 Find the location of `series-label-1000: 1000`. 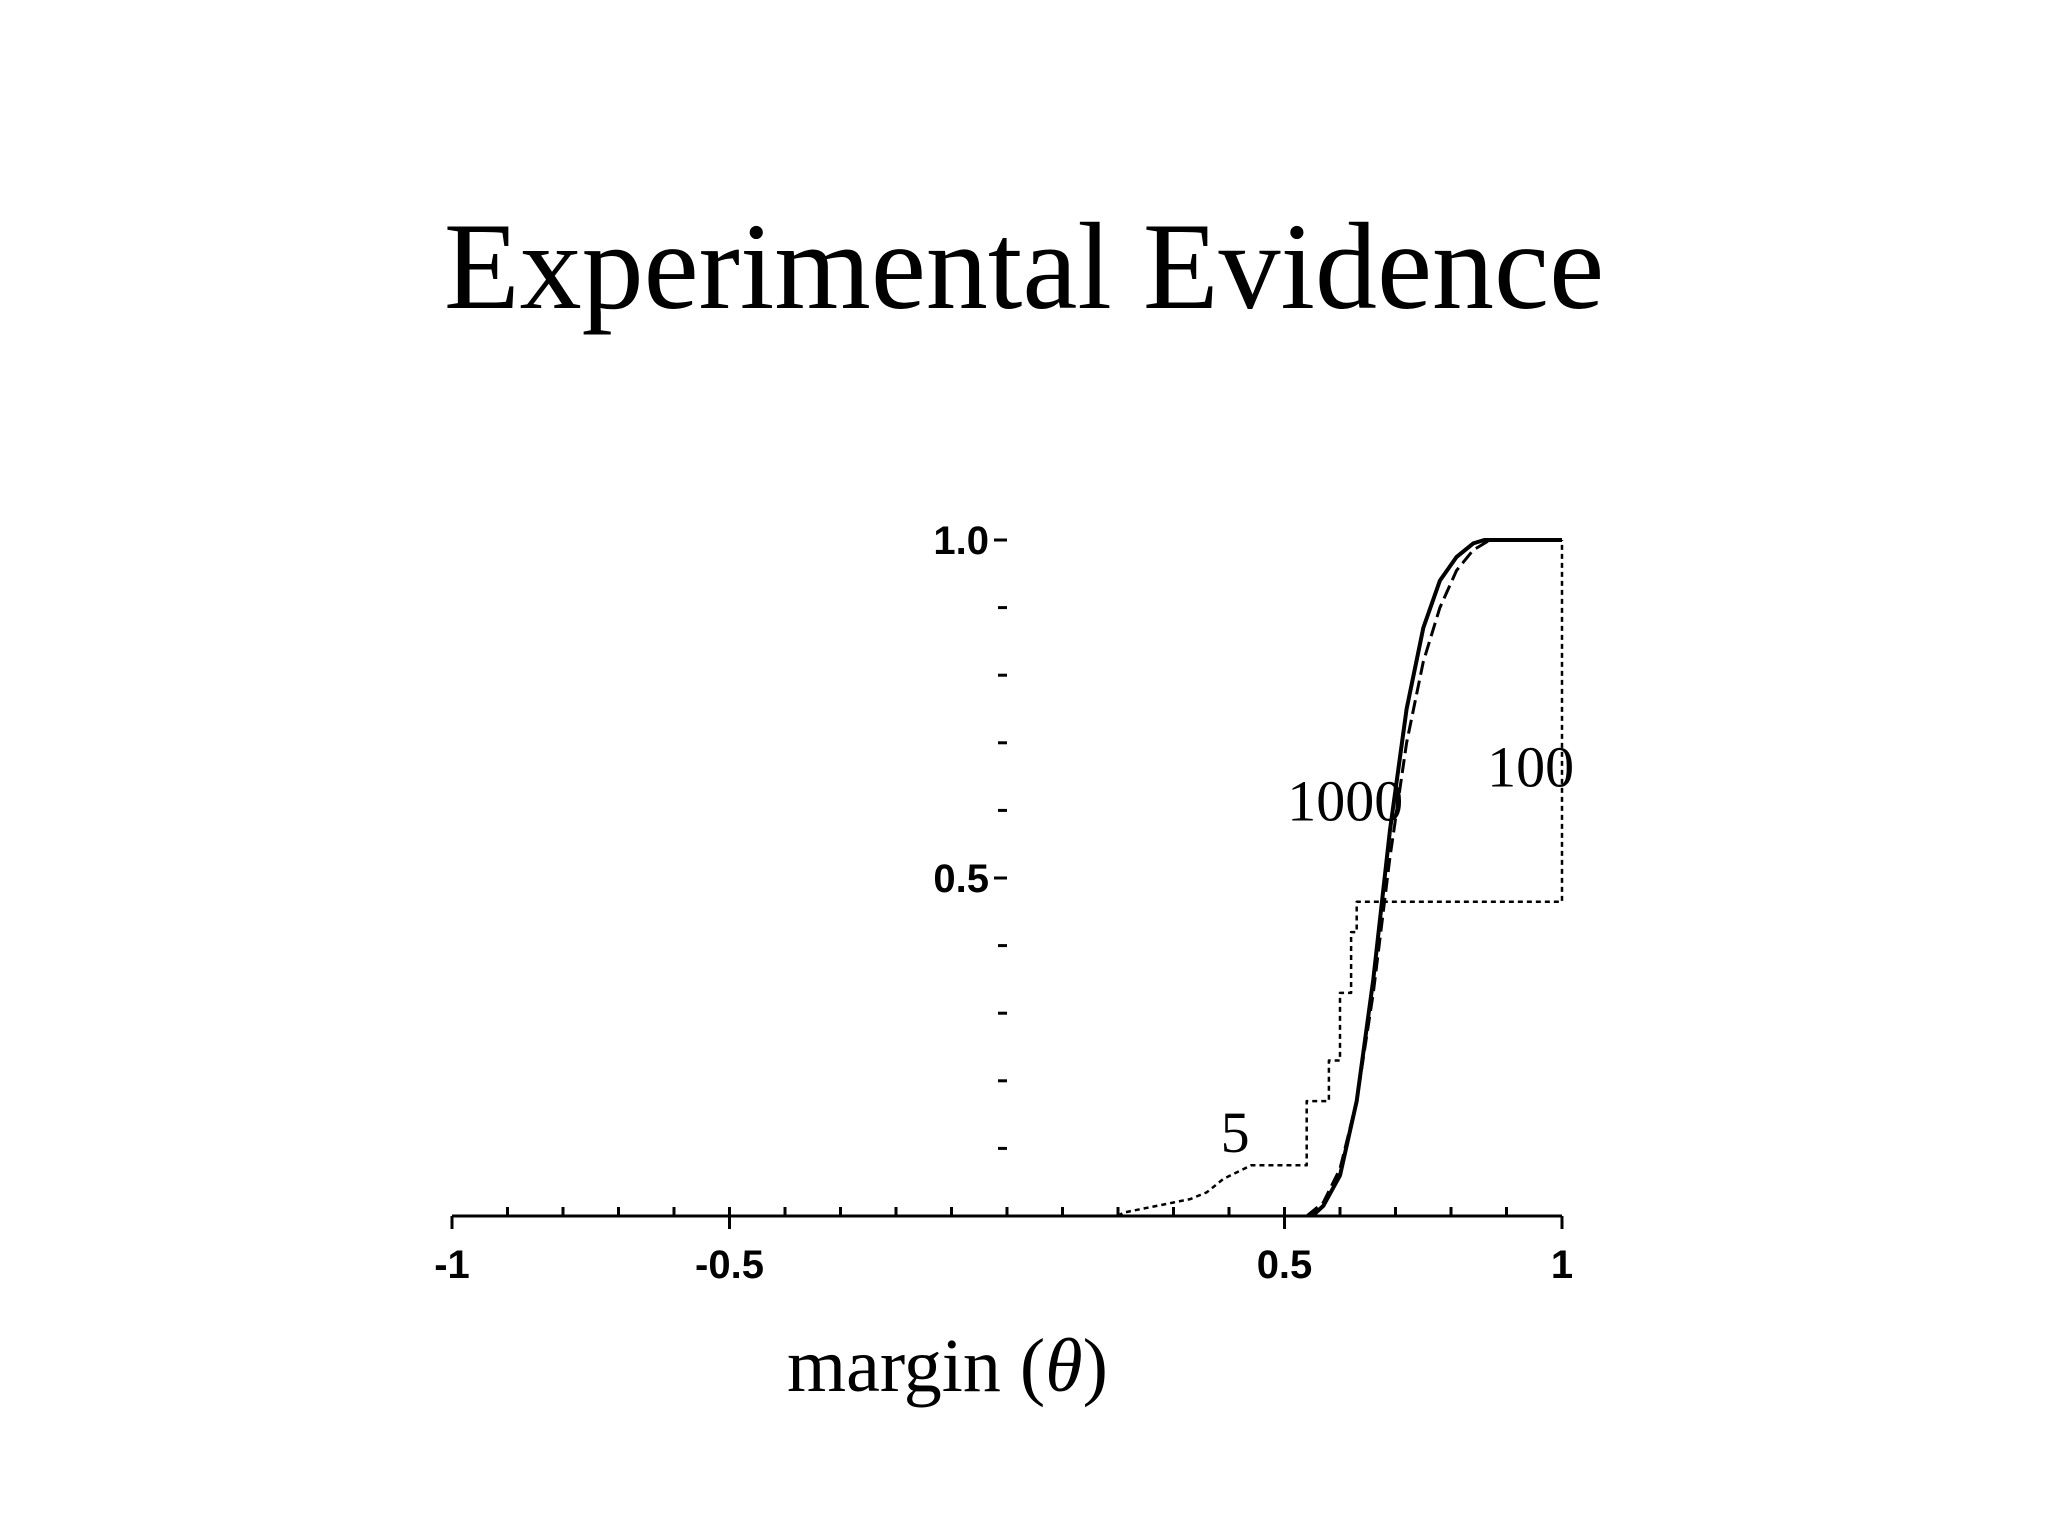

series-label-1000: 1000 is located at coordinates (1345, 801).